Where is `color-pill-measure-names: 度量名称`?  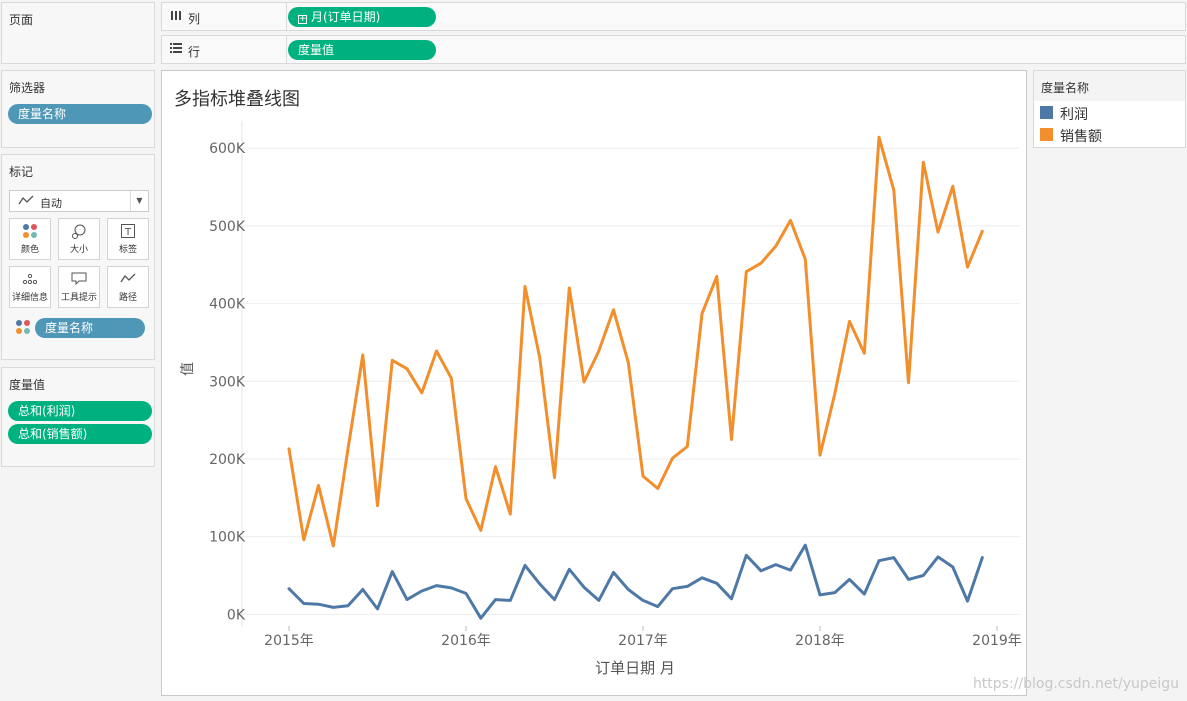
color-pill-measure-names: 度量名称 is located at coordinates (90, 328).